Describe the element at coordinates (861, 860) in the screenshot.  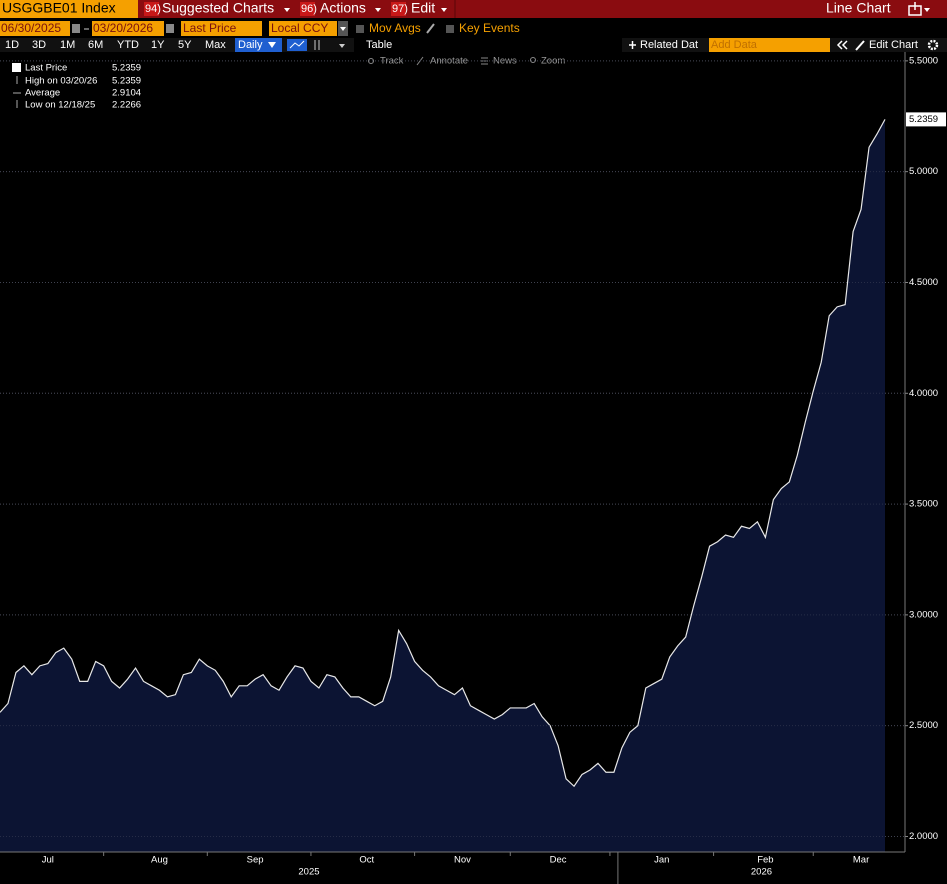
I see `x-tick-label: Mar` at that location.